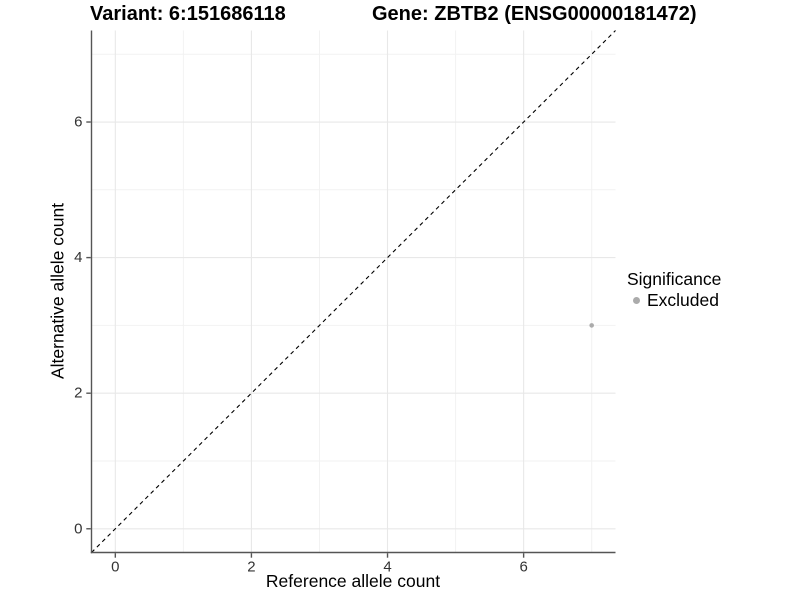 This screenshot has height=600, width=800. What do you see at coordinates (636, 300) in the screenshot?
I see `legend-key-dot-icon` at bounding box center [636, 300].